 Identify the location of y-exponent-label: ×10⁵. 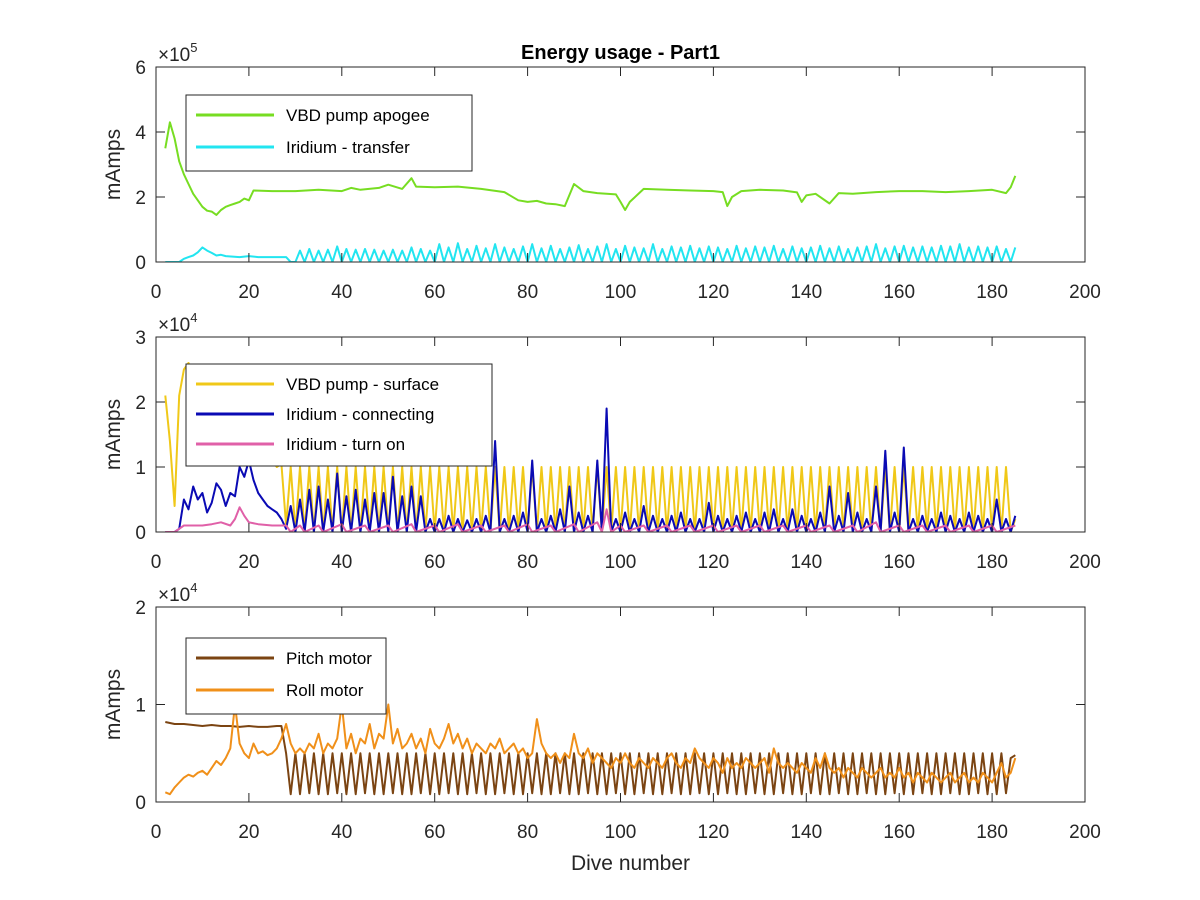
(177, 53).